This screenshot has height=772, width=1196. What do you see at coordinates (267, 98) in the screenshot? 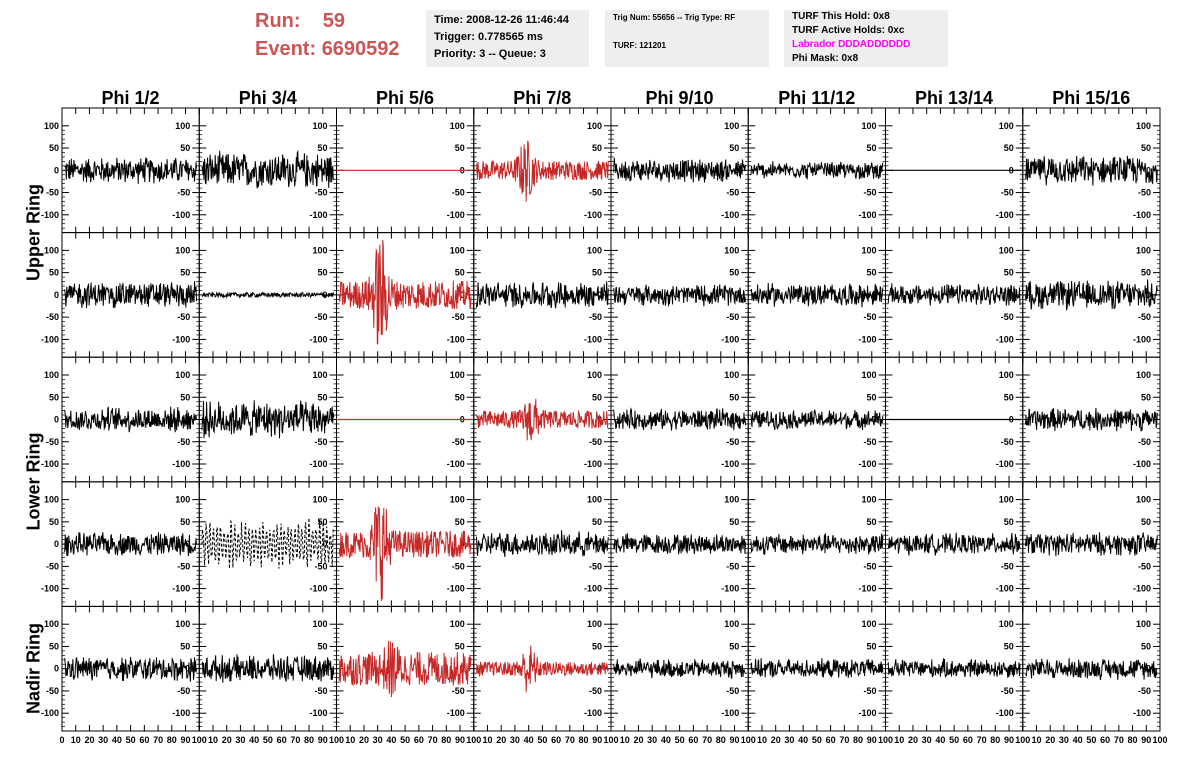
I see `column-title-2: Phi 3/4` at bounding box center [267, 98].